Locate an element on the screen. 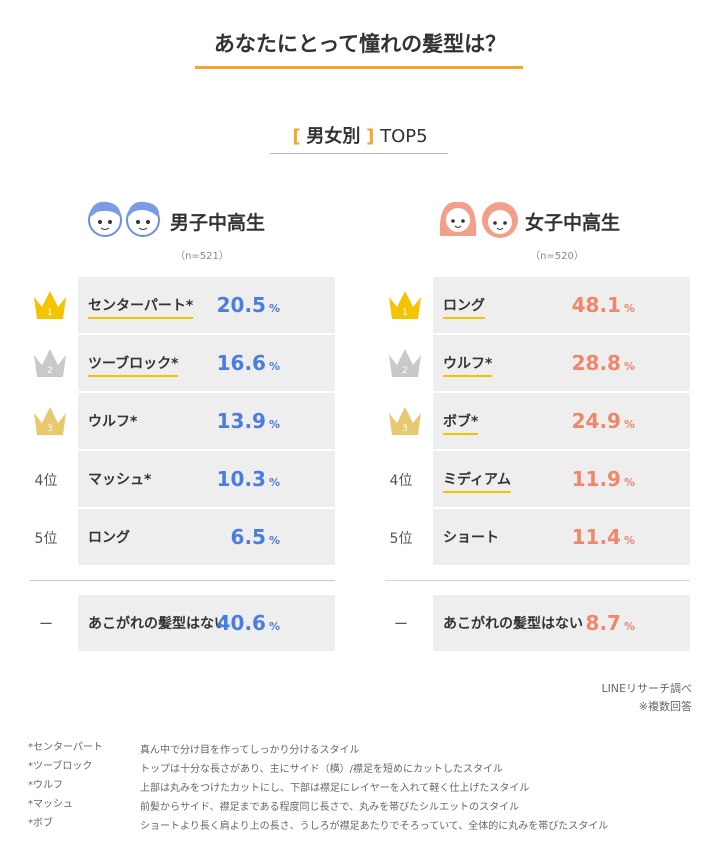 The height and width of the screenshot is (855, 720). panel-label: 女子中高生 is located at coordinates (573, 223).